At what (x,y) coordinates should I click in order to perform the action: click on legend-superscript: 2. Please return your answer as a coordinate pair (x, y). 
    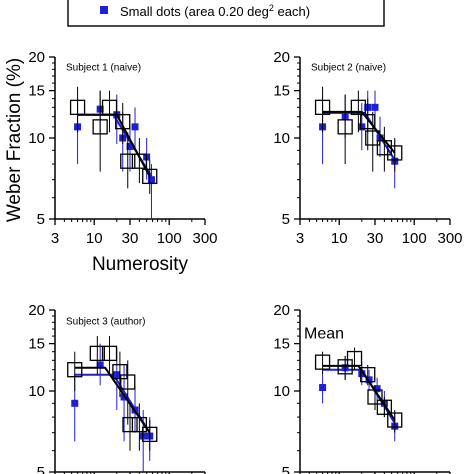
    Looking at the image, I should click on (271, 8).